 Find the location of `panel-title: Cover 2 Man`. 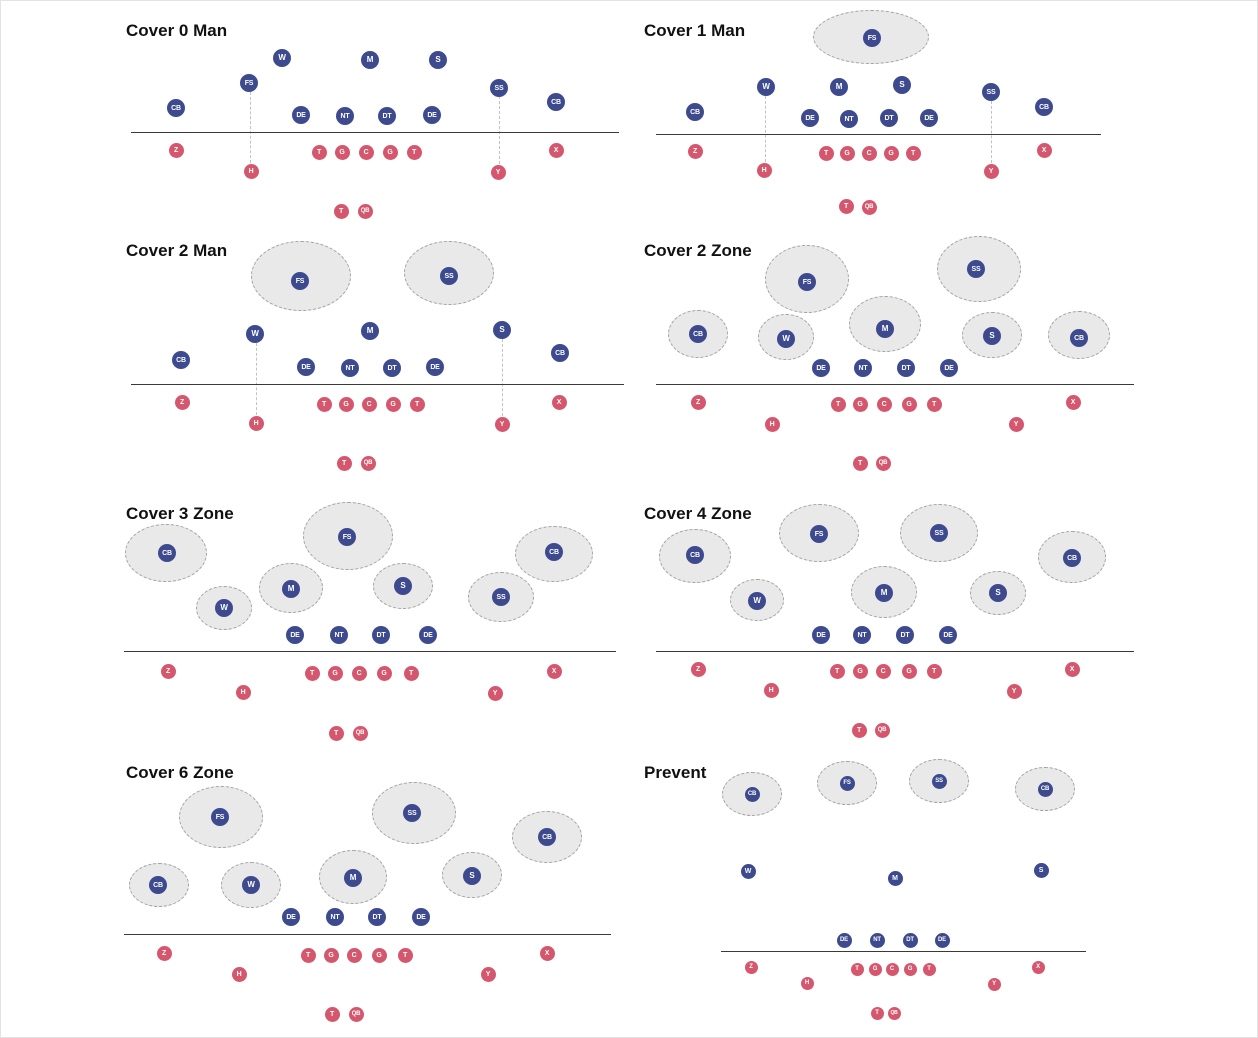

panel-title: Cover 2 Man is located at coordinates (177, 250).